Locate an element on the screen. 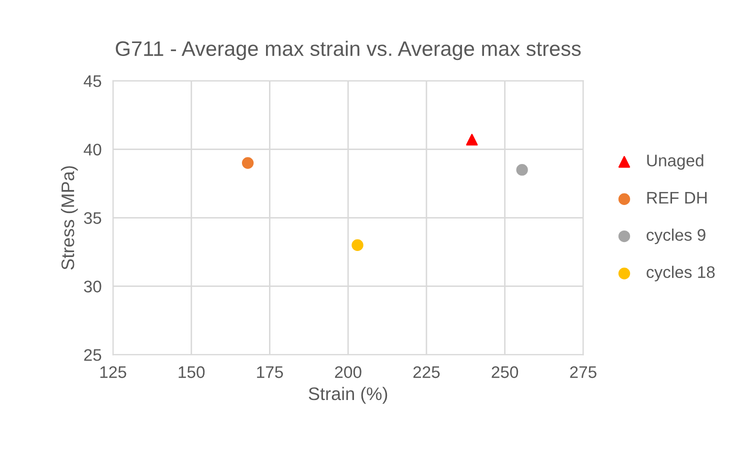 The height and width of the screenshot is (449, 729). x-tick-label: 125 is located at coordinates (113, 372).